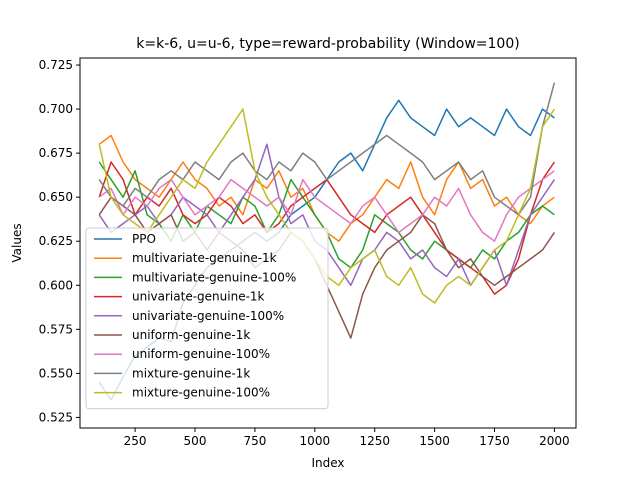 The height and width of the screenshot is (480, 640). What do you see at coordinates (56, 197) in the screenshot?
I see `y-tick-label: 0.650` at bounding box center [56, 197].